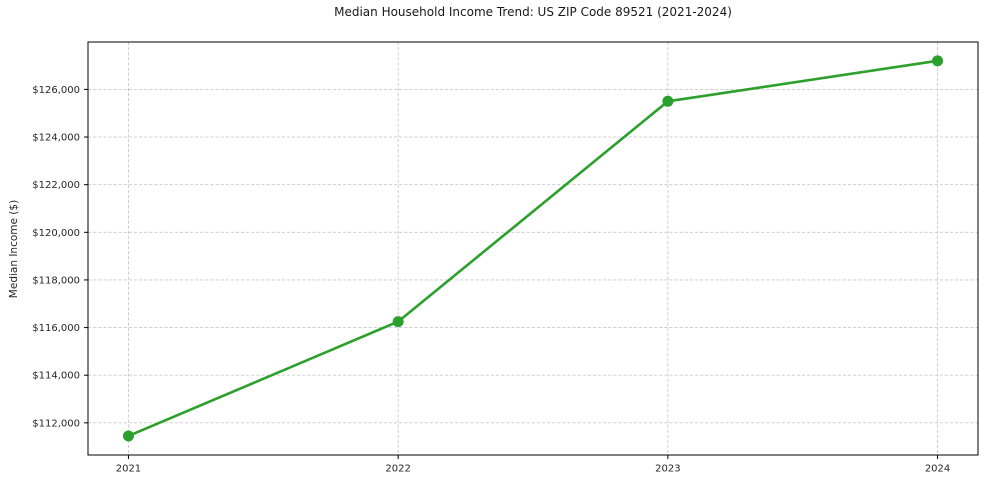 This screenshot has width=989, height=490. What do you see at coordinates (56, 233) in the screenshot?
I see `y-tick-label: $120,000` at bounding box center [56, 233].